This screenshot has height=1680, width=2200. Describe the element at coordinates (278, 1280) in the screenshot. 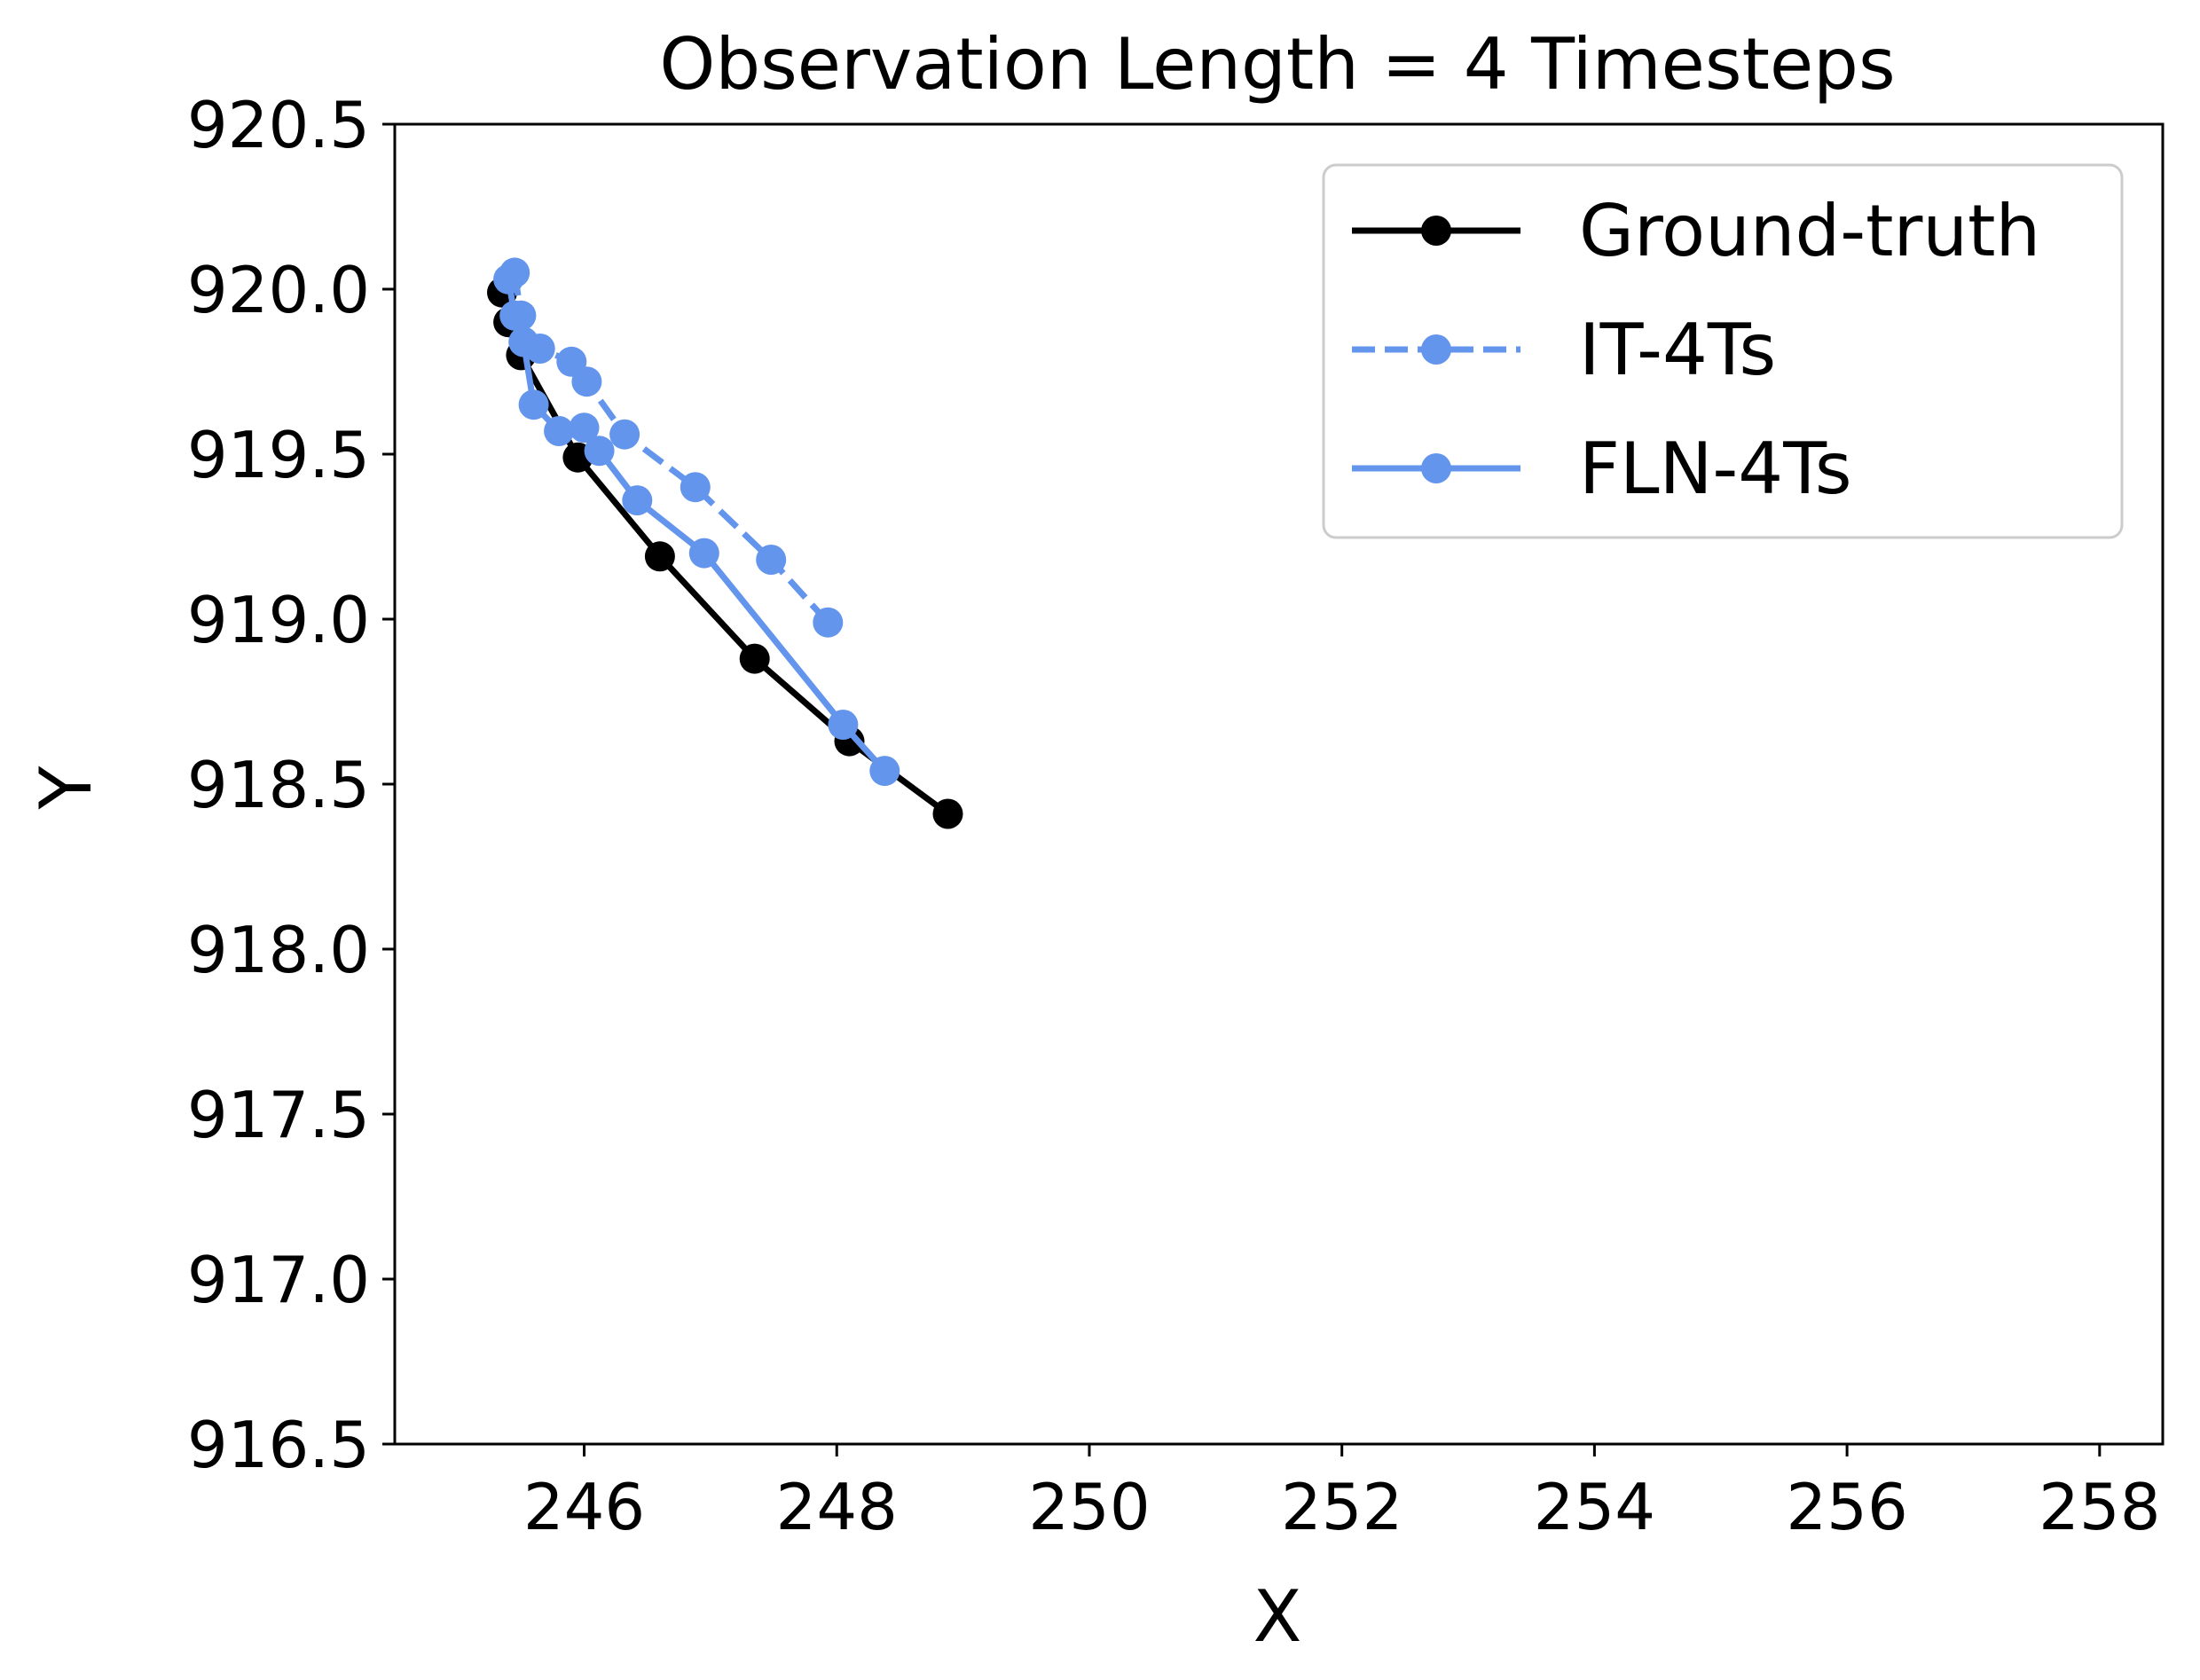

I see `y-tick-label: 917.0` at that location.